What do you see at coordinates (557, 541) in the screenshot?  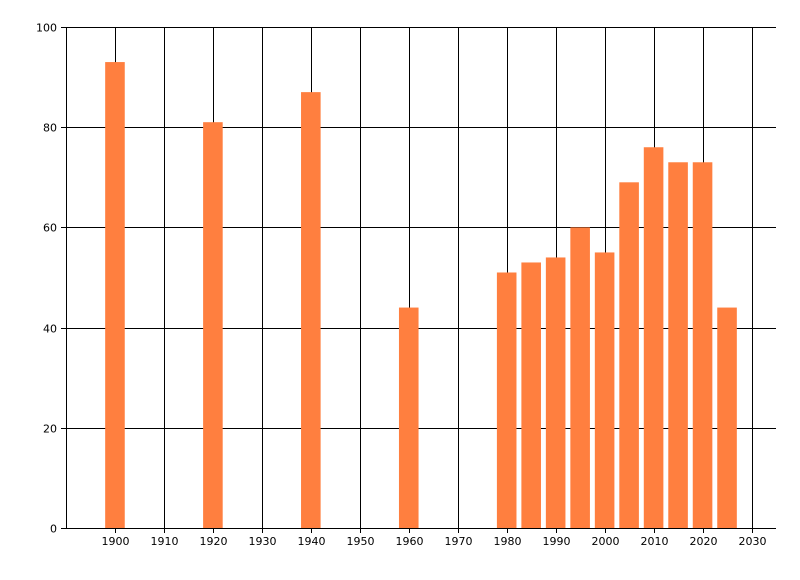 I see `x-tick-label: 1990` at bounding box center [557, 541].